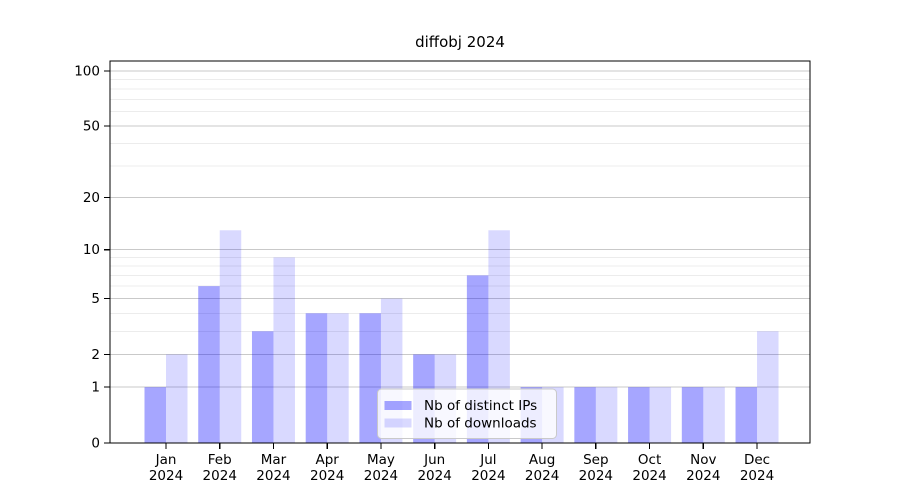 The image size is (900, 500). Describe the element at coordinates (692, 415) in the screenshot. I see `bar-distinct-ips-nov` at that location.